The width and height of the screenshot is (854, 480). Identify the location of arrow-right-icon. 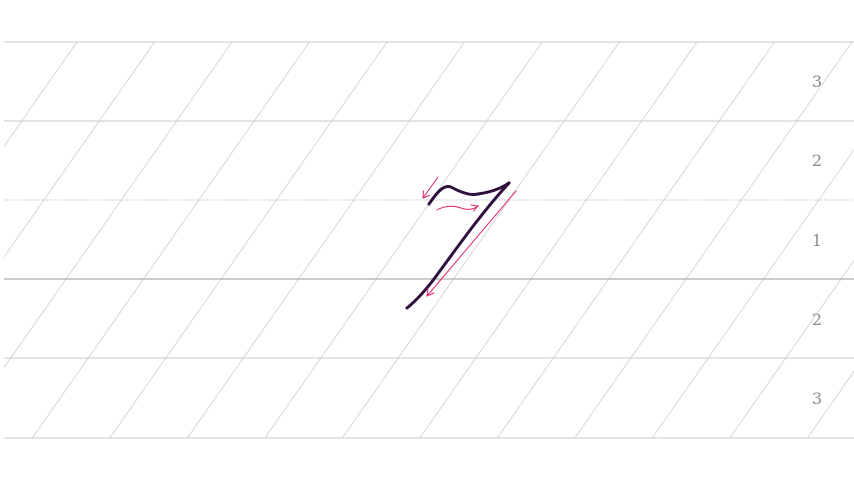
(457, 208).